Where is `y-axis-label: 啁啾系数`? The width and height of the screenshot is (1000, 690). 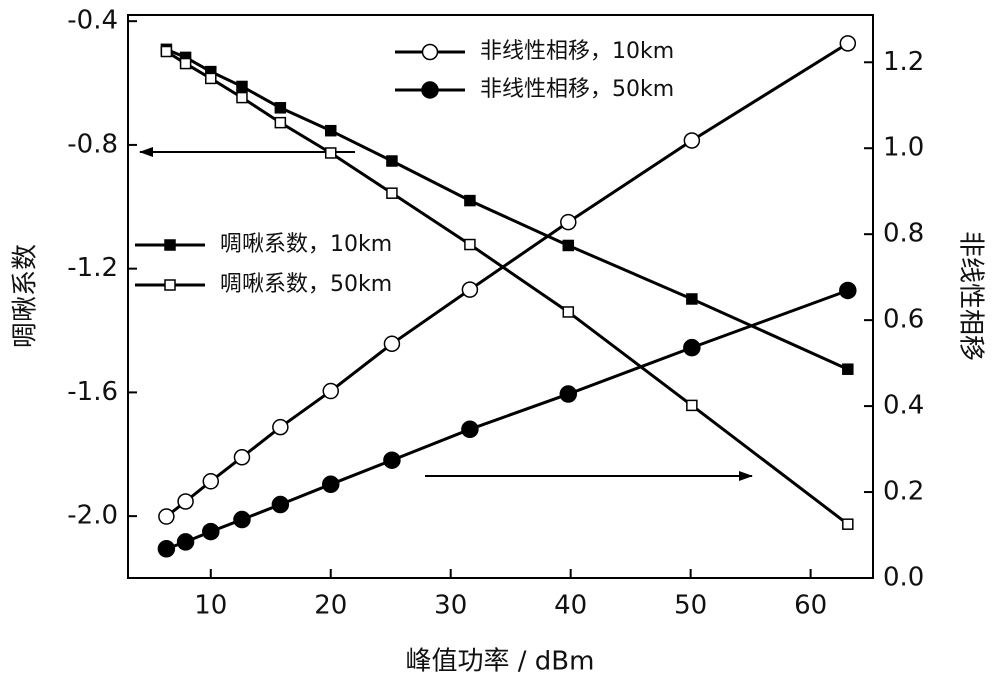 y-axis-label: 啁啾系数 is located at coordinates (26, 296).